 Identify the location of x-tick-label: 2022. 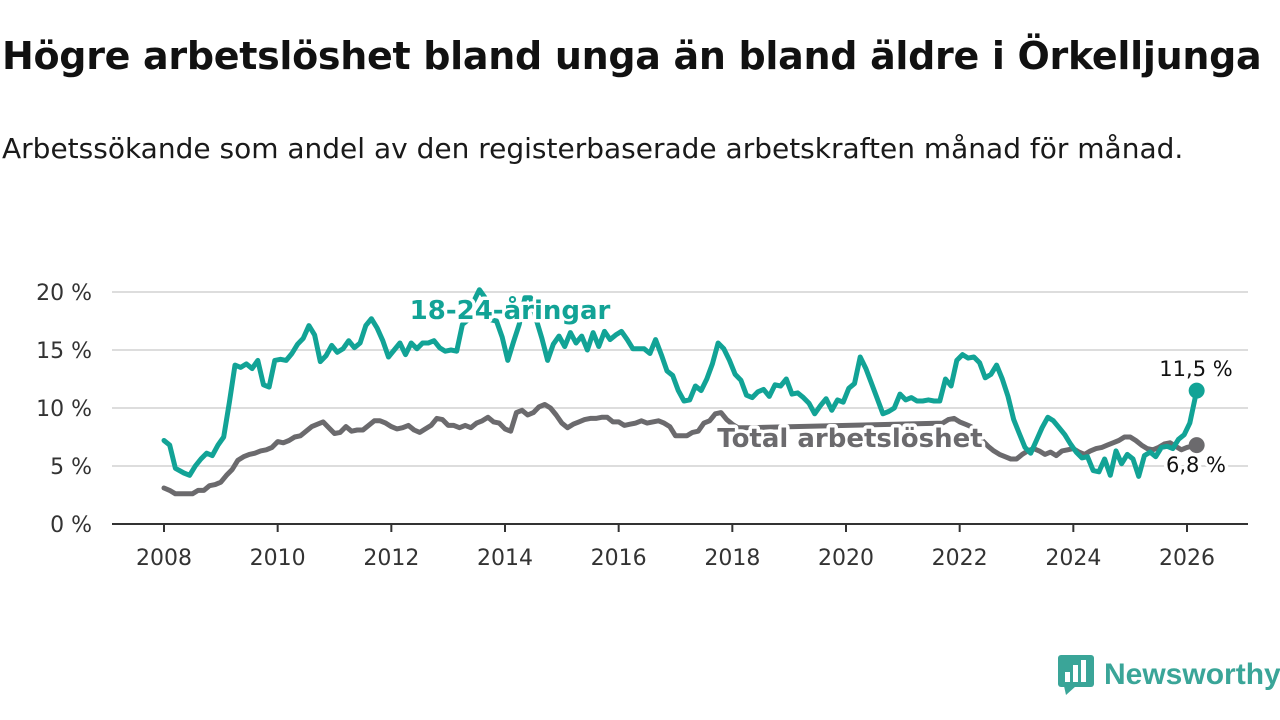
(960, 558).